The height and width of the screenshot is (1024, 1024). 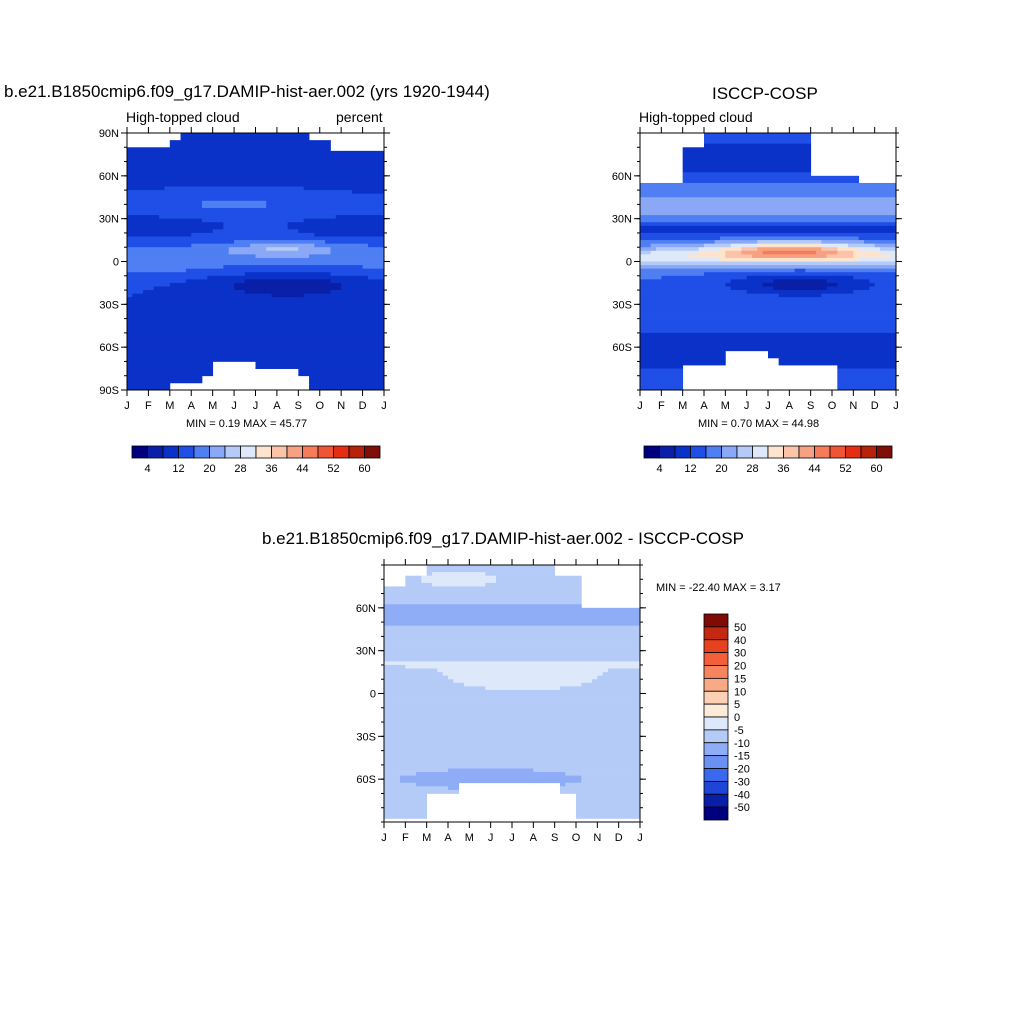 What do you see at coordinates (845, 469) in the screenshot?
I see `obs-colorbar-label: 52` at bounding box center [845, 469].